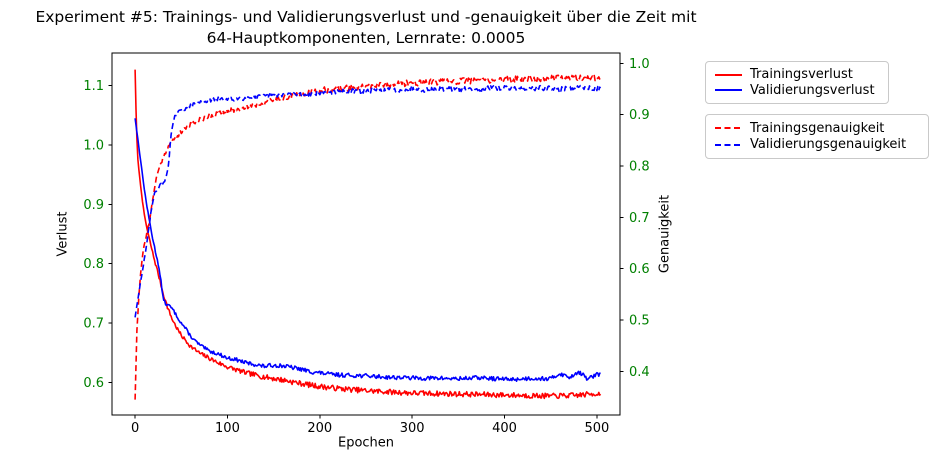  What do you see at coordinates (812, 90) in the screenshot?
I see `legend-label: Validierungsverlust` at bounding box center [812, 90].